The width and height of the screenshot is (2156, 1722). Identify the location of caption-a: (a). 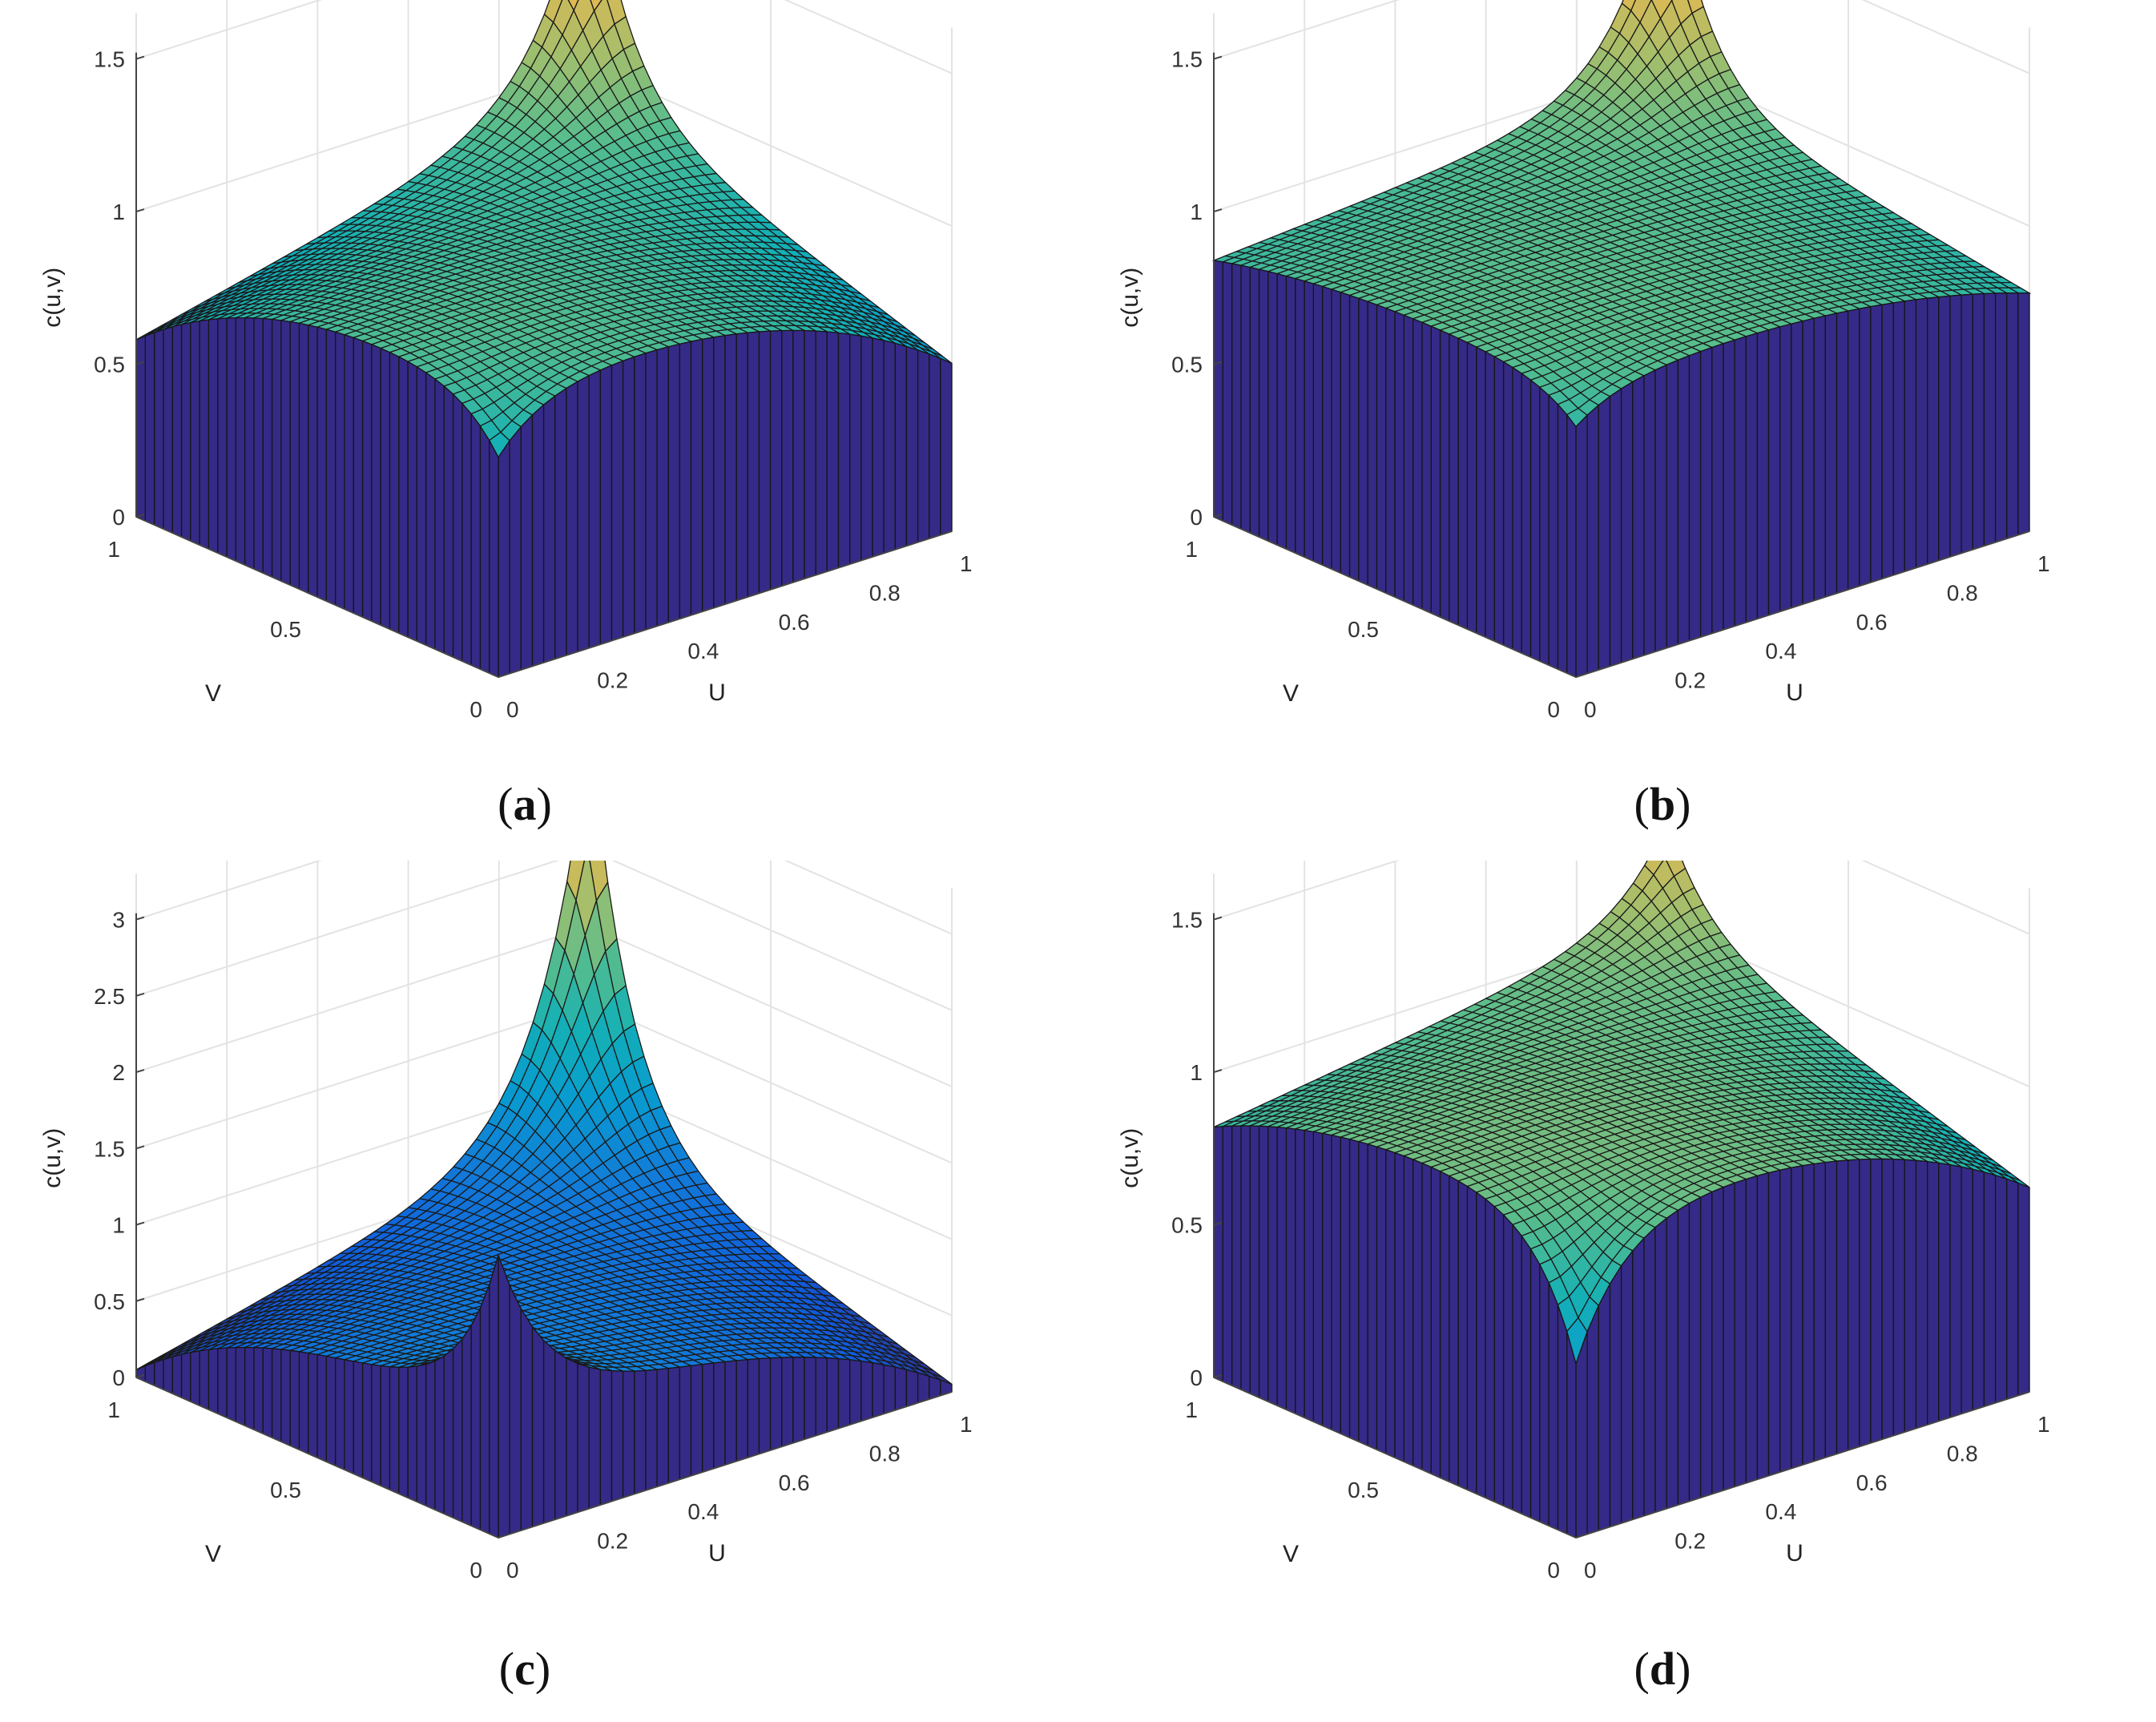
(525, 804).